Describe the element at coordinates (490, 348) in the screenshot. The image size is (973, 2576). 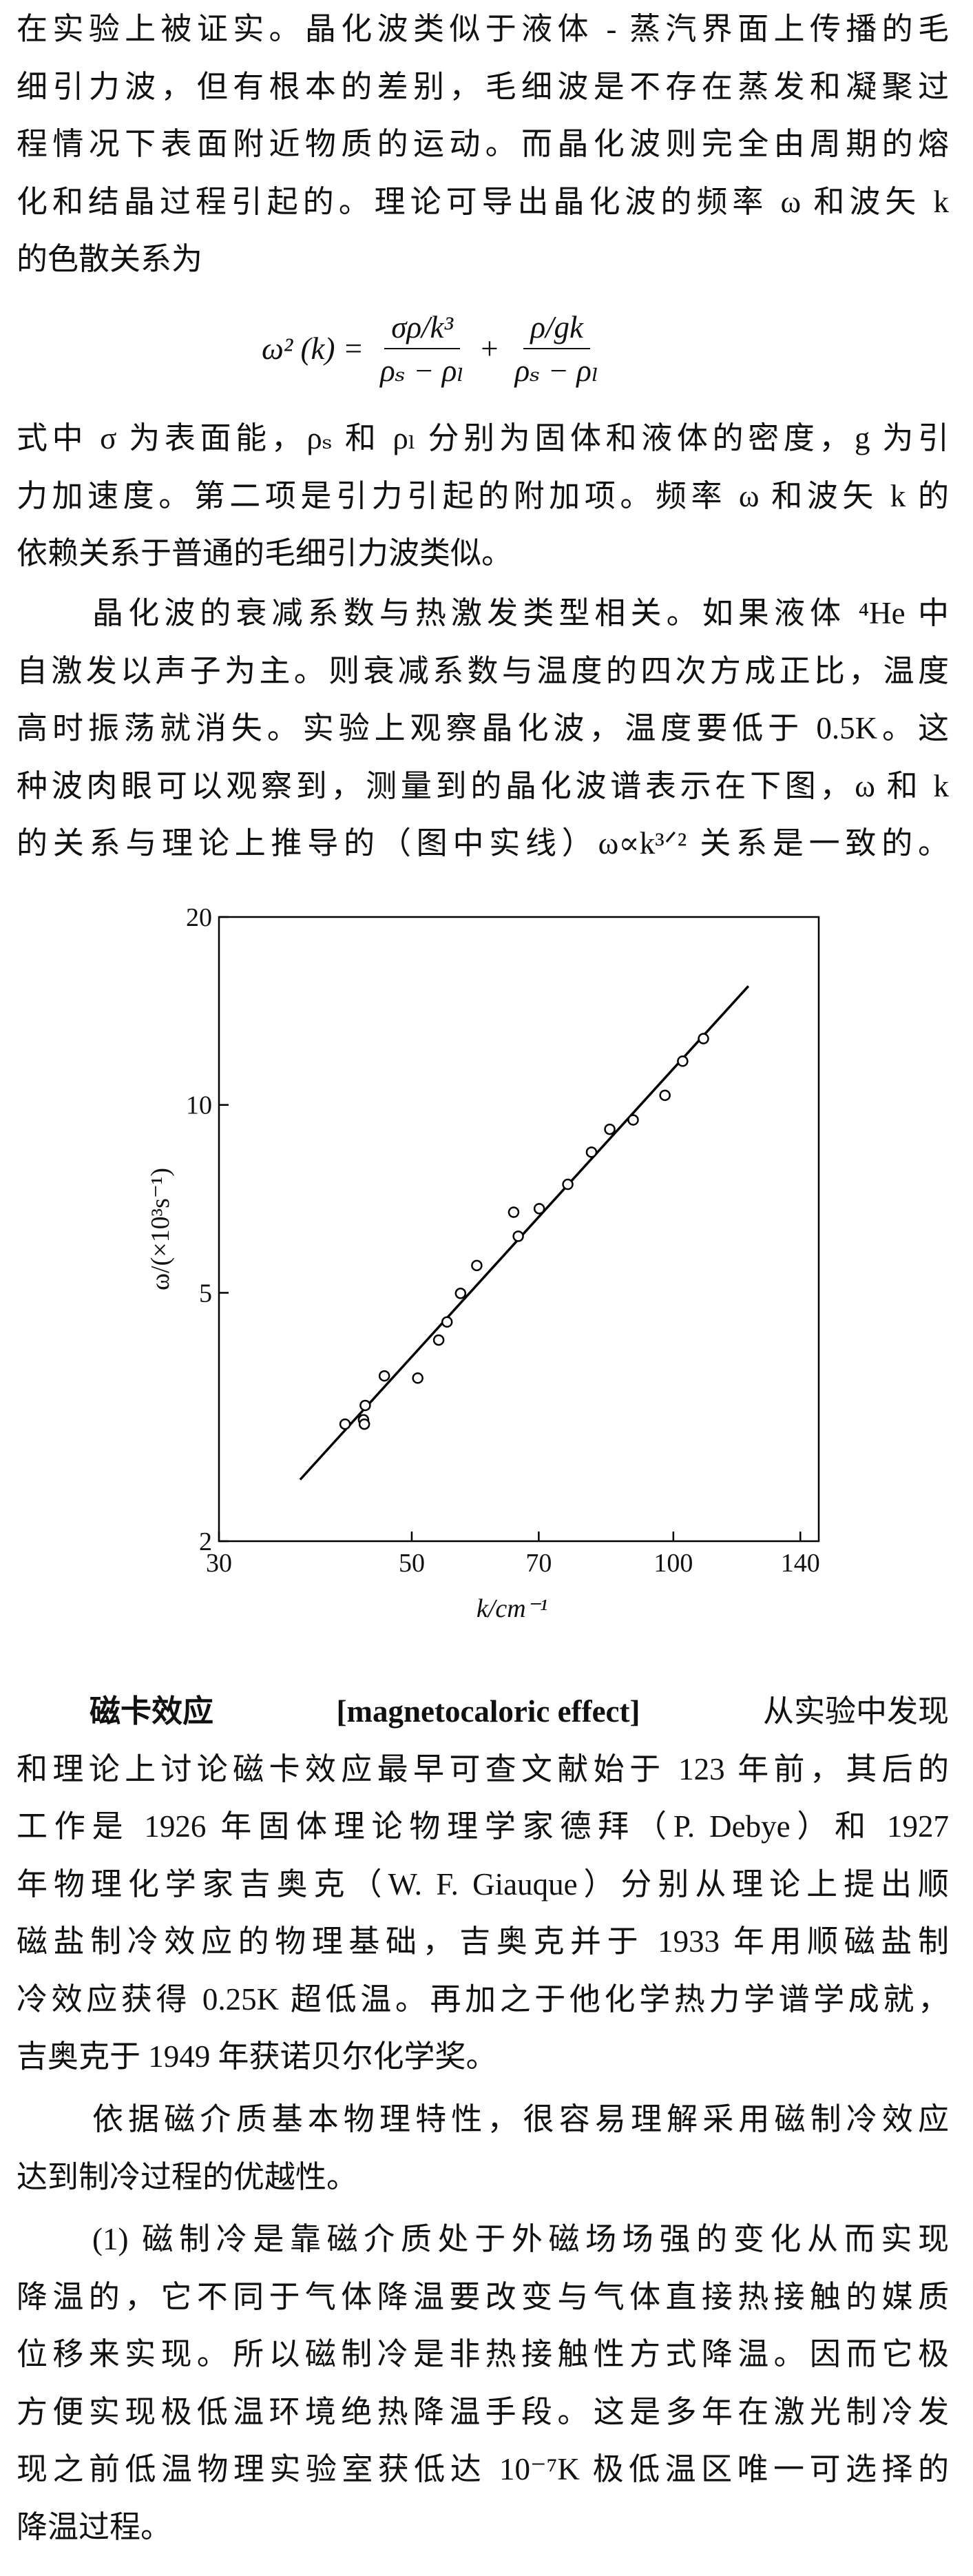
I see `plus: +` at that location.